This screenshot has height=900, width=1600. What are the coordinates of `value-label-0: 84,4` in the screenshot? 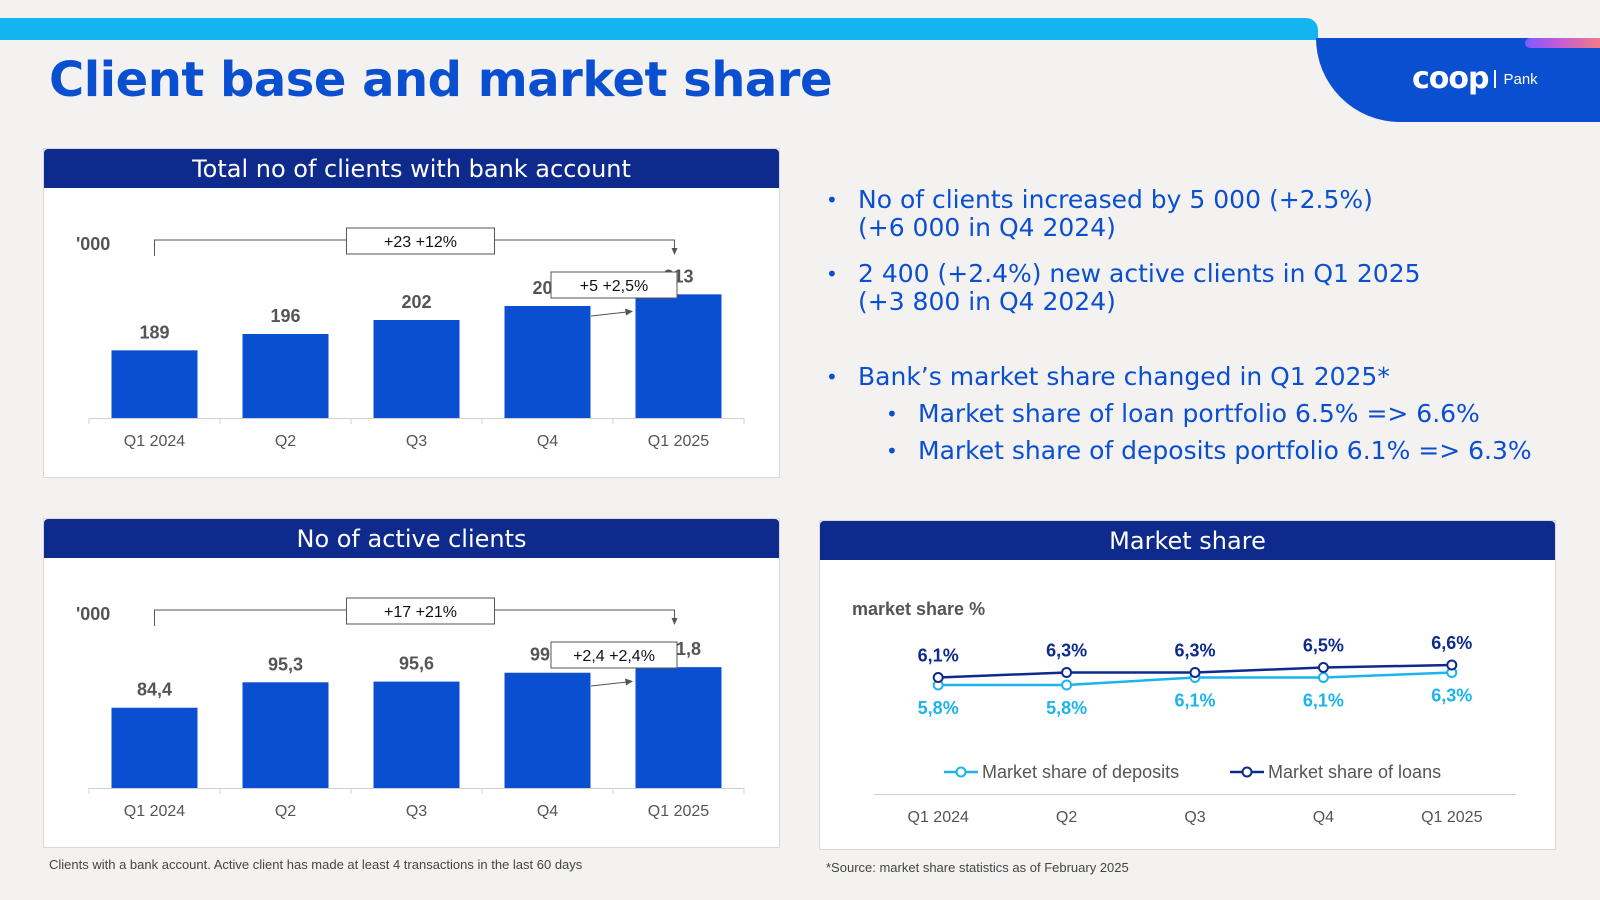 It's located at (154, 690).